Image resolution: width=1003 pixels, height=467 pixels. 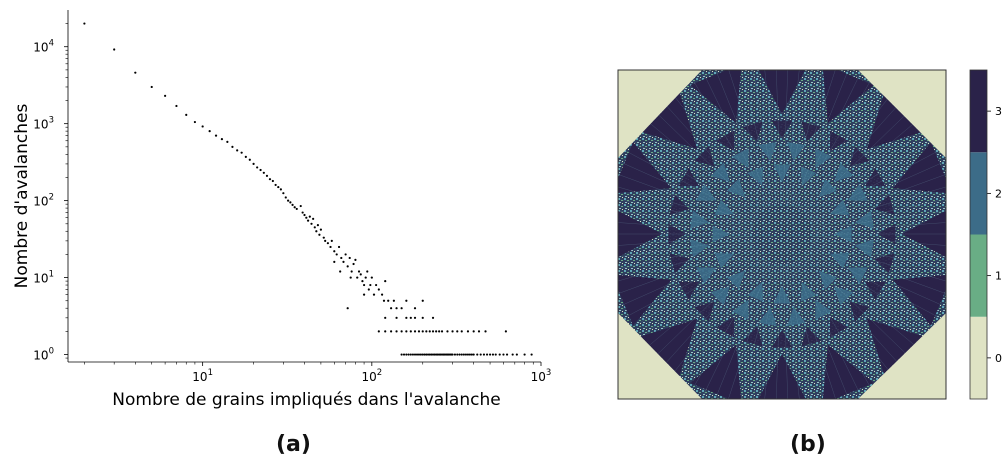 I want to click on panel-caption-a: (a), so click(x=293, y=444).